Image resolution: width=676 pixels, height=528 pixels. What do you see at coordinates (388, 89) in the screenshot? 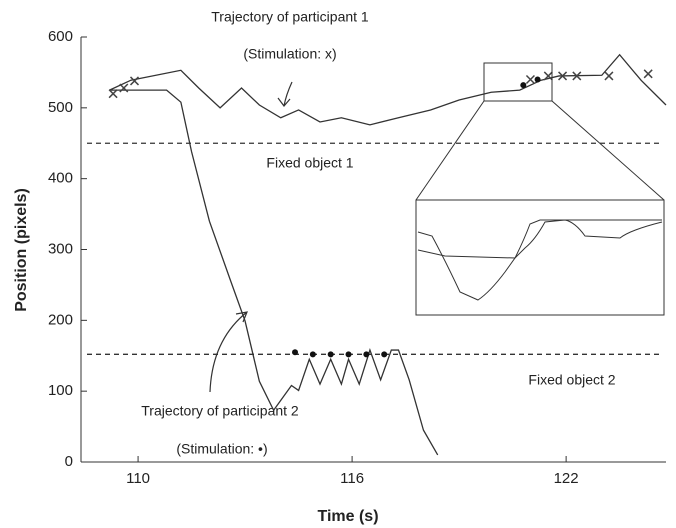
I see `trajectory` at bounding box center [388, 89].